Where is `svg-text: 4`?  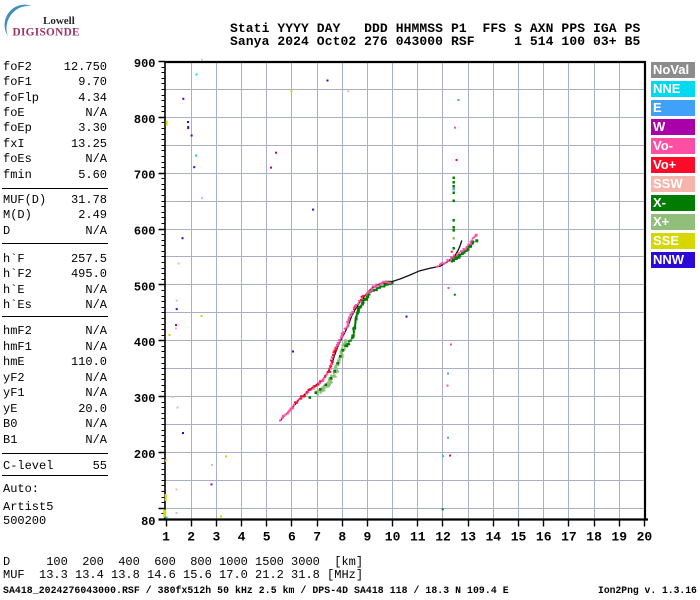
svg-text: 4 is located at coordinates (242, 537).